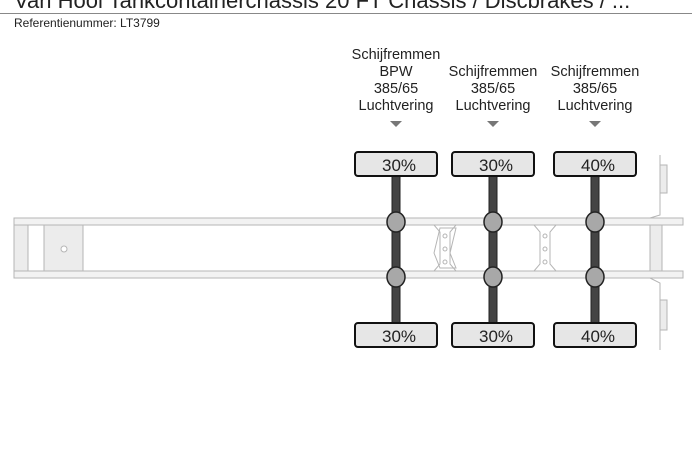 Image resolution: width=692 pixels, height=460 pixels. Describe the element at coordinates (87, 23) in the screenshot. I see `reference-number: Referentienummer: LT3799` at that location.